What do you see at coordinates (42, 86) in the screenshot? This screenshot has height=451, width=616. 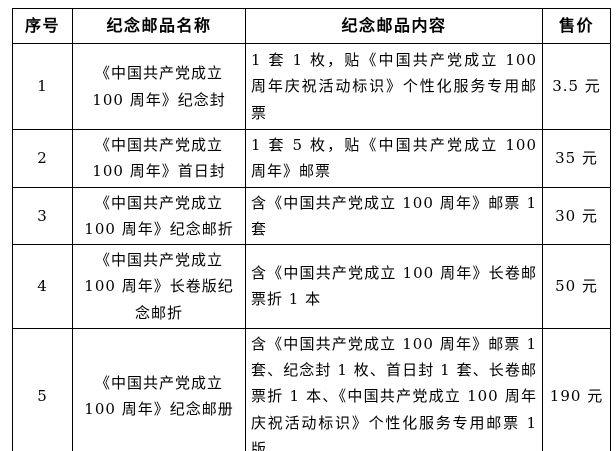 I see `row-no: 1` at bounding box center [42, 86].